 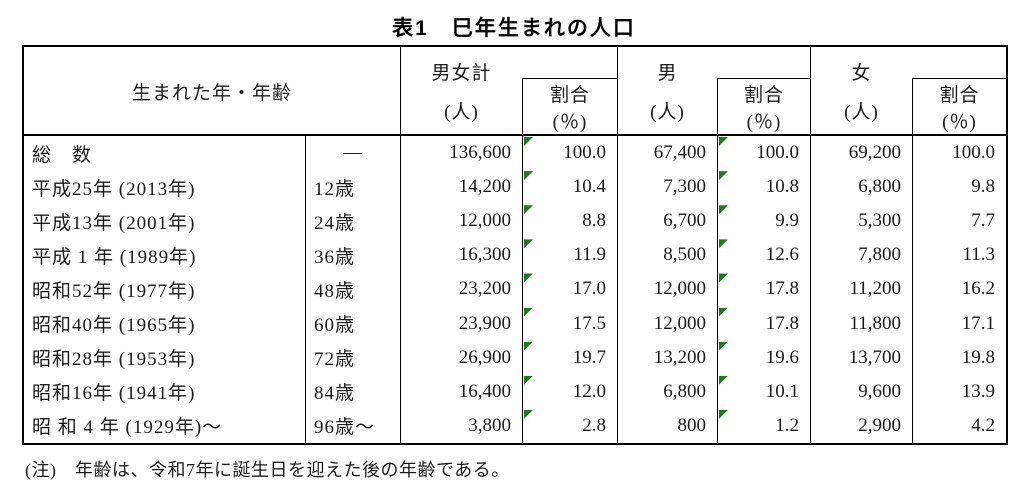 I want to click on cell-text: 100.0, so click(x=777, y=153).